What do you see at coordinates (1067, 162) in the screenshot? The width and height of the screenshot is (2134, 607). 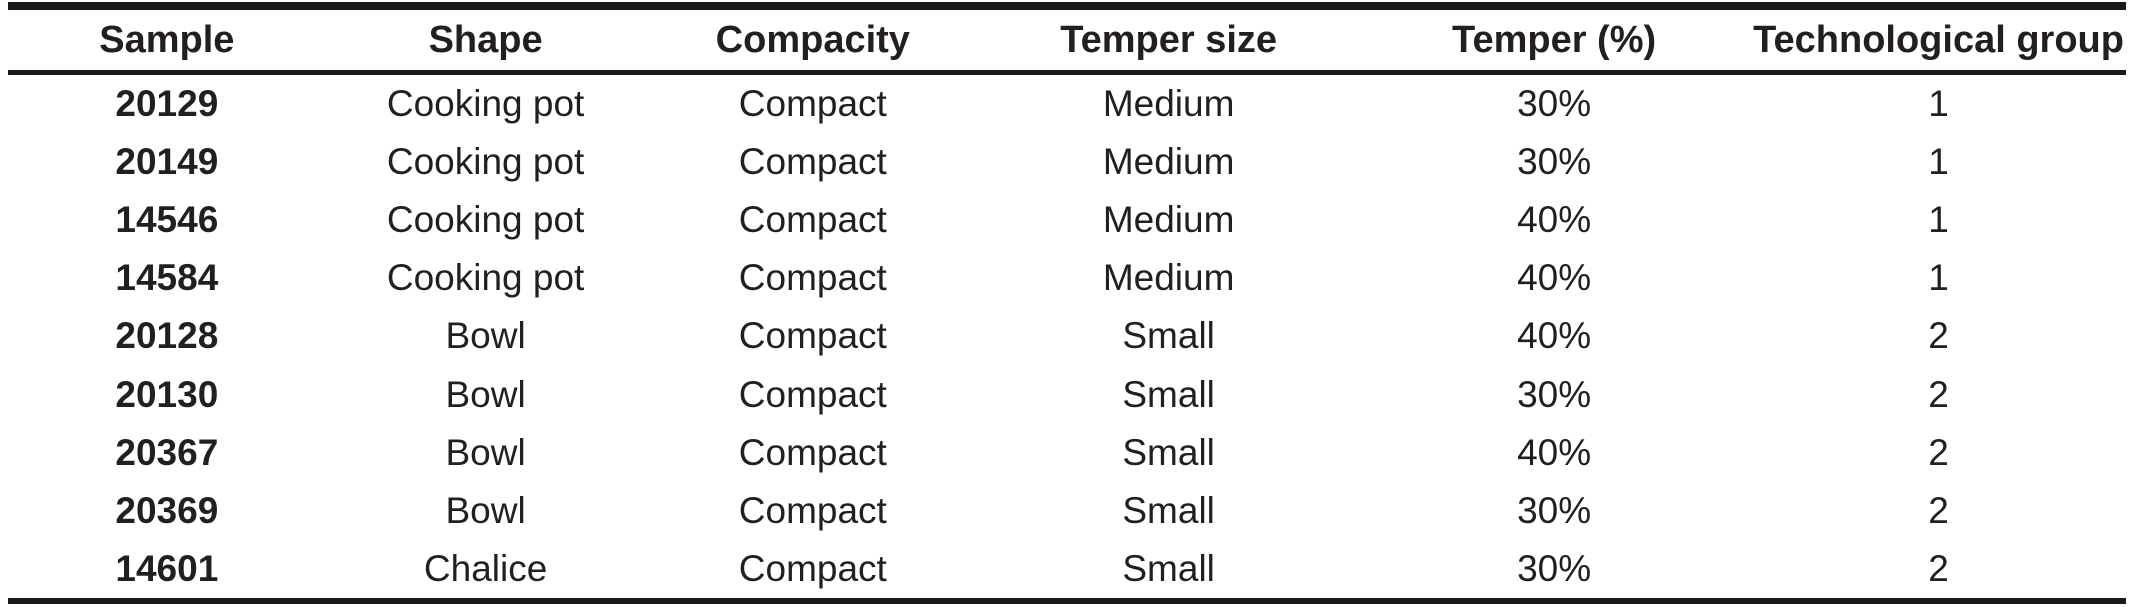 I see `table-row: 20149 Cooking pot Compact Medium 30% 1` at bounding box center [1067, 162].